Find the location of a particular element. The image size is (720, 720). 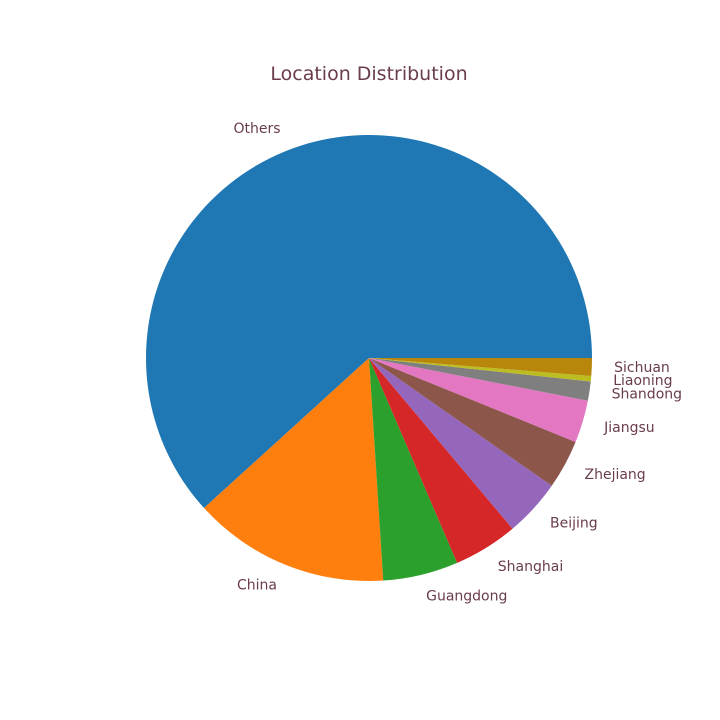

pie-label-zhejiang: Zhejiang is located at coordinates (615, 475).